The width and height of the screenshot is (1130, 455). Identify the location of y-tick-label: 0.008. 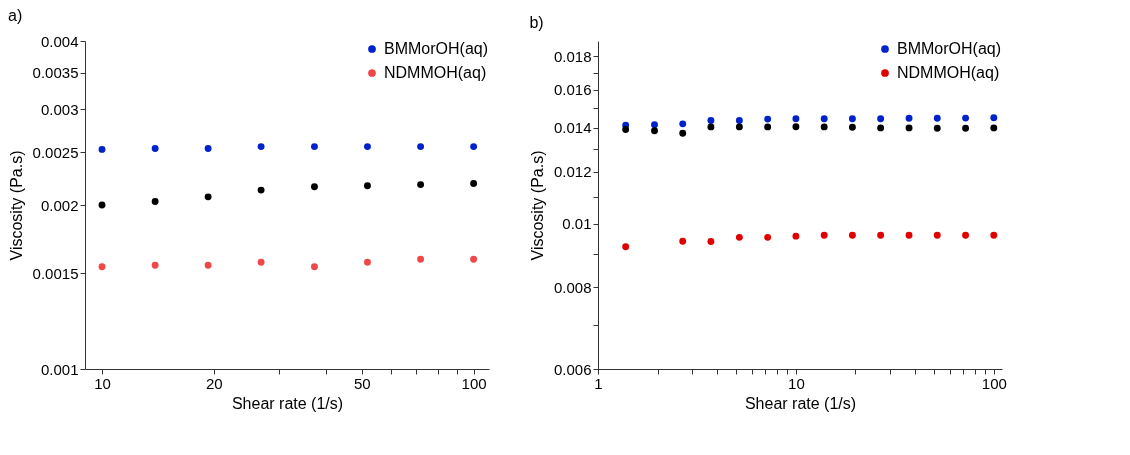
(572, 287).